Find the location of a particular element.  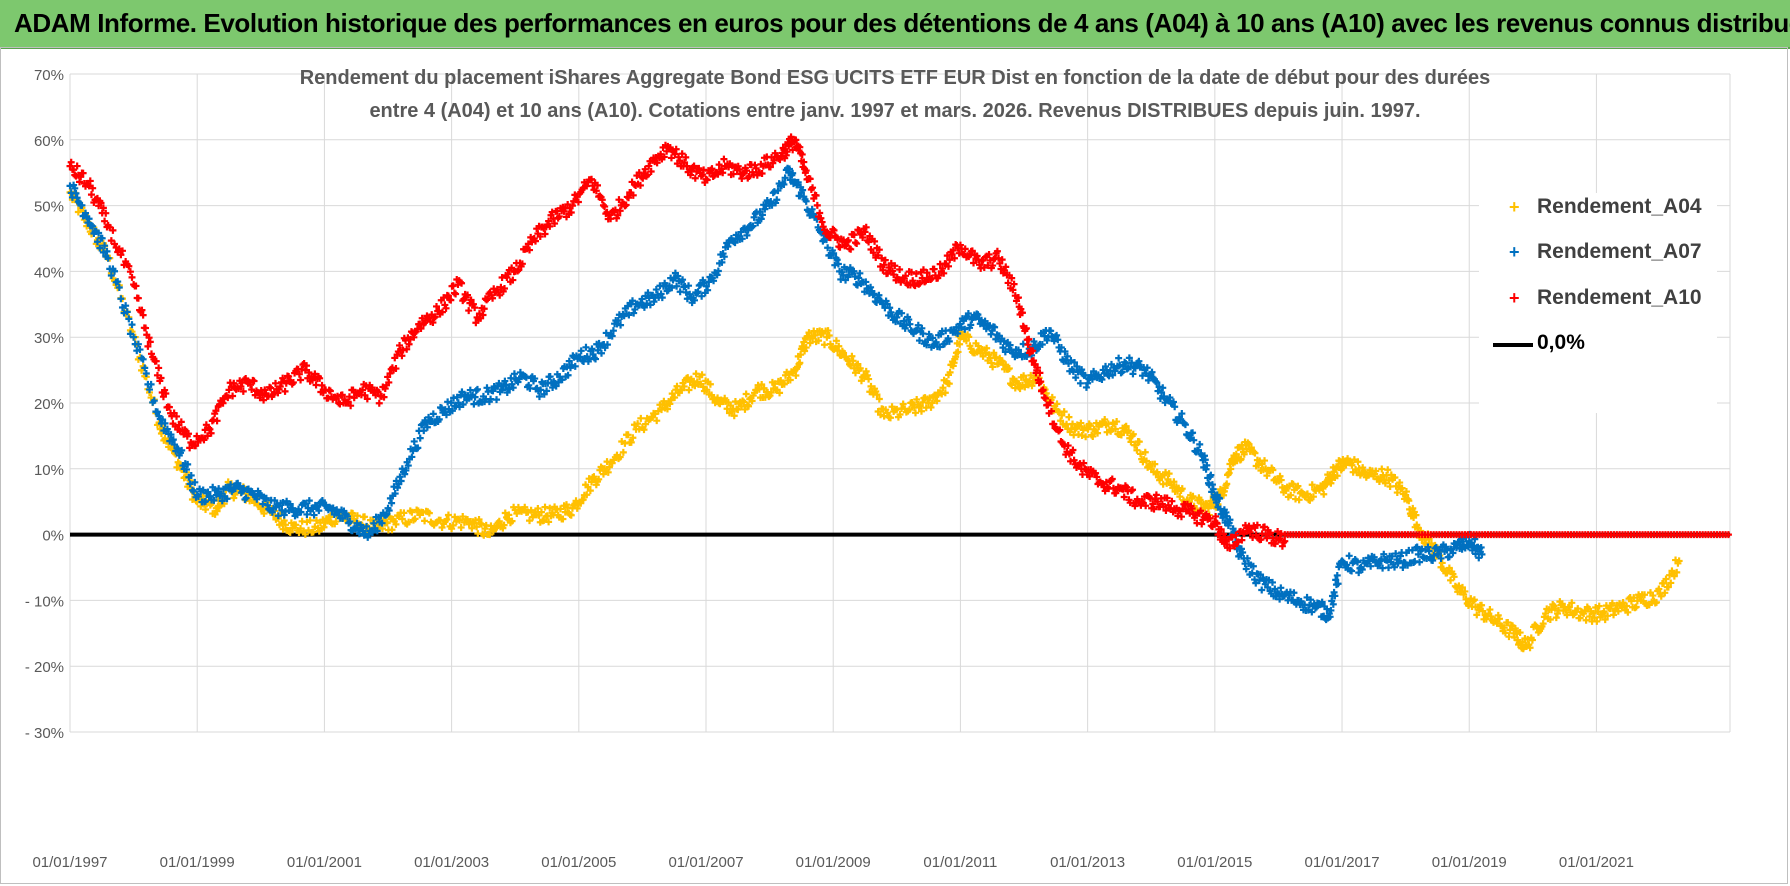

x-tick-label: 01/01/1997 is located at coordinates (69, 862).